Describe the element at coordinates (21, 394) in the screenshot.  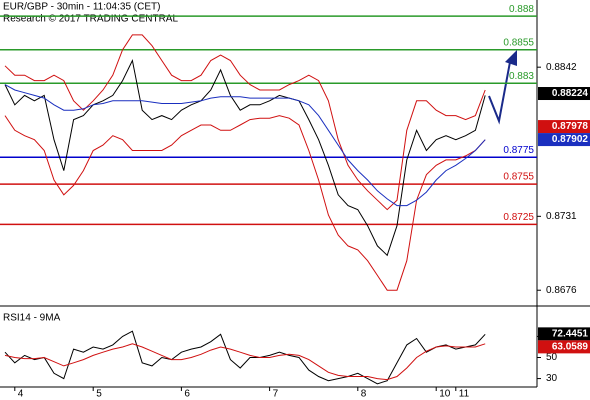
I see `x-tick-label: 4` at that location.